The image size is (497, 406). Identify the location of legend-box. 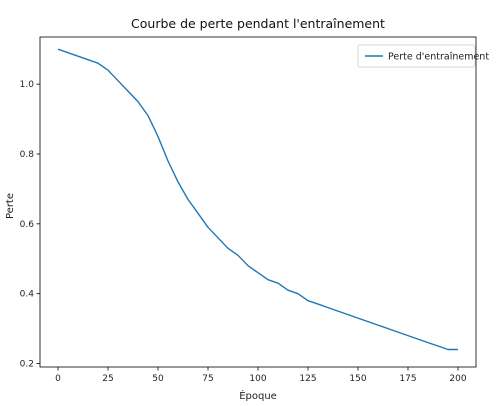
(416, 56).